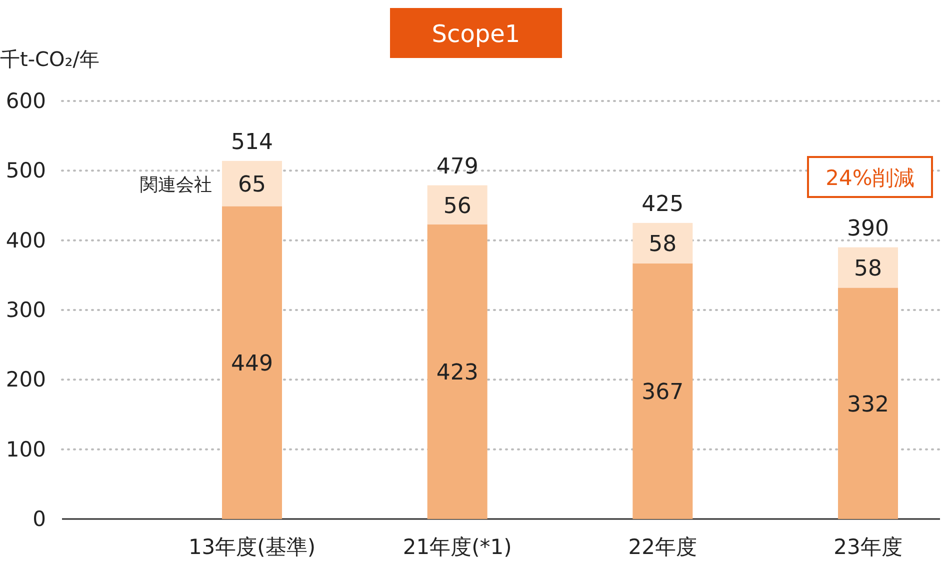 This screenshot has height=561, width=945. I want to click on total-label: 425, so click(663, 204).